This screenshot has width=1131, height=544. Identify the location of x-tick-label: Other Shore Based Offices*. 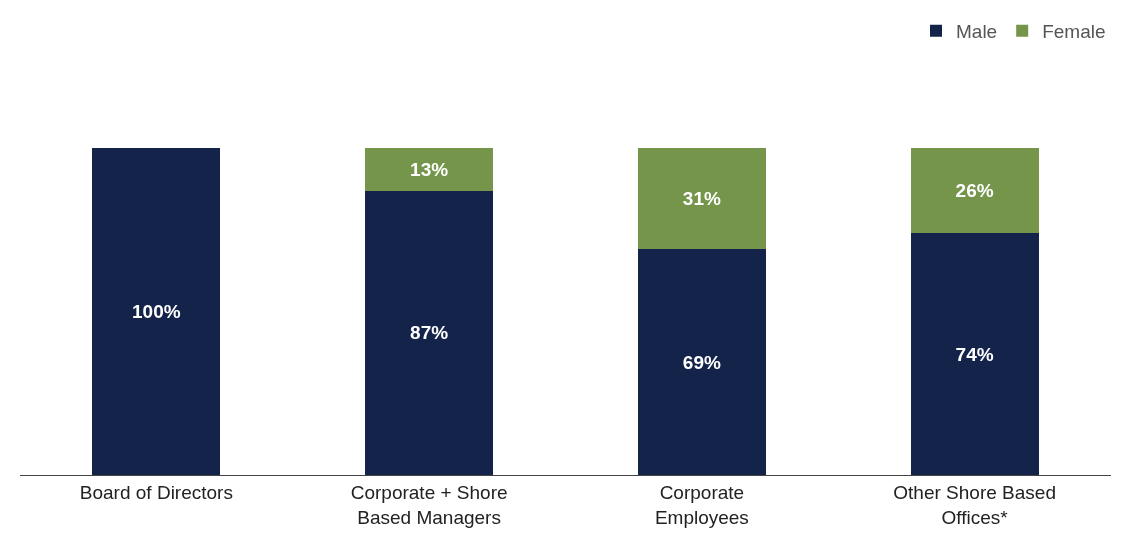
(974, 504).